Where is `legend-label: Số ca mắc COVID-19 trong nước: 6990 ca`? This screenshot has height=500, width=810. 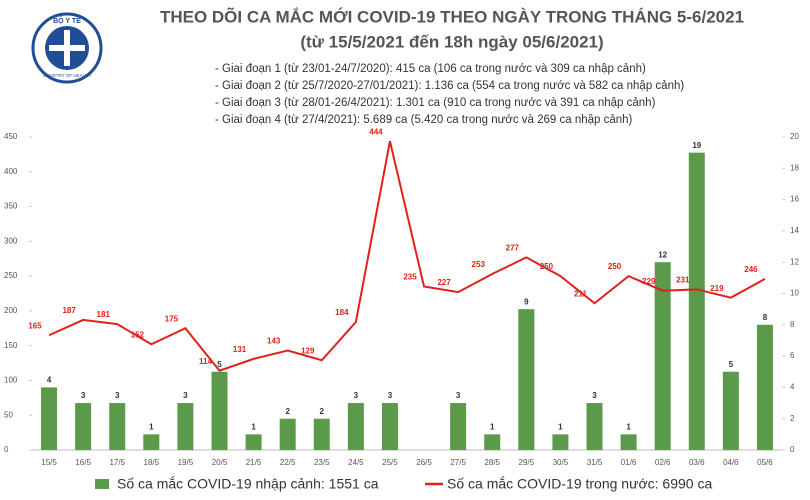
legend-label: Số ca mắc COVID-19 trong nước: 6990 ca is located at coordinates (579, 484).